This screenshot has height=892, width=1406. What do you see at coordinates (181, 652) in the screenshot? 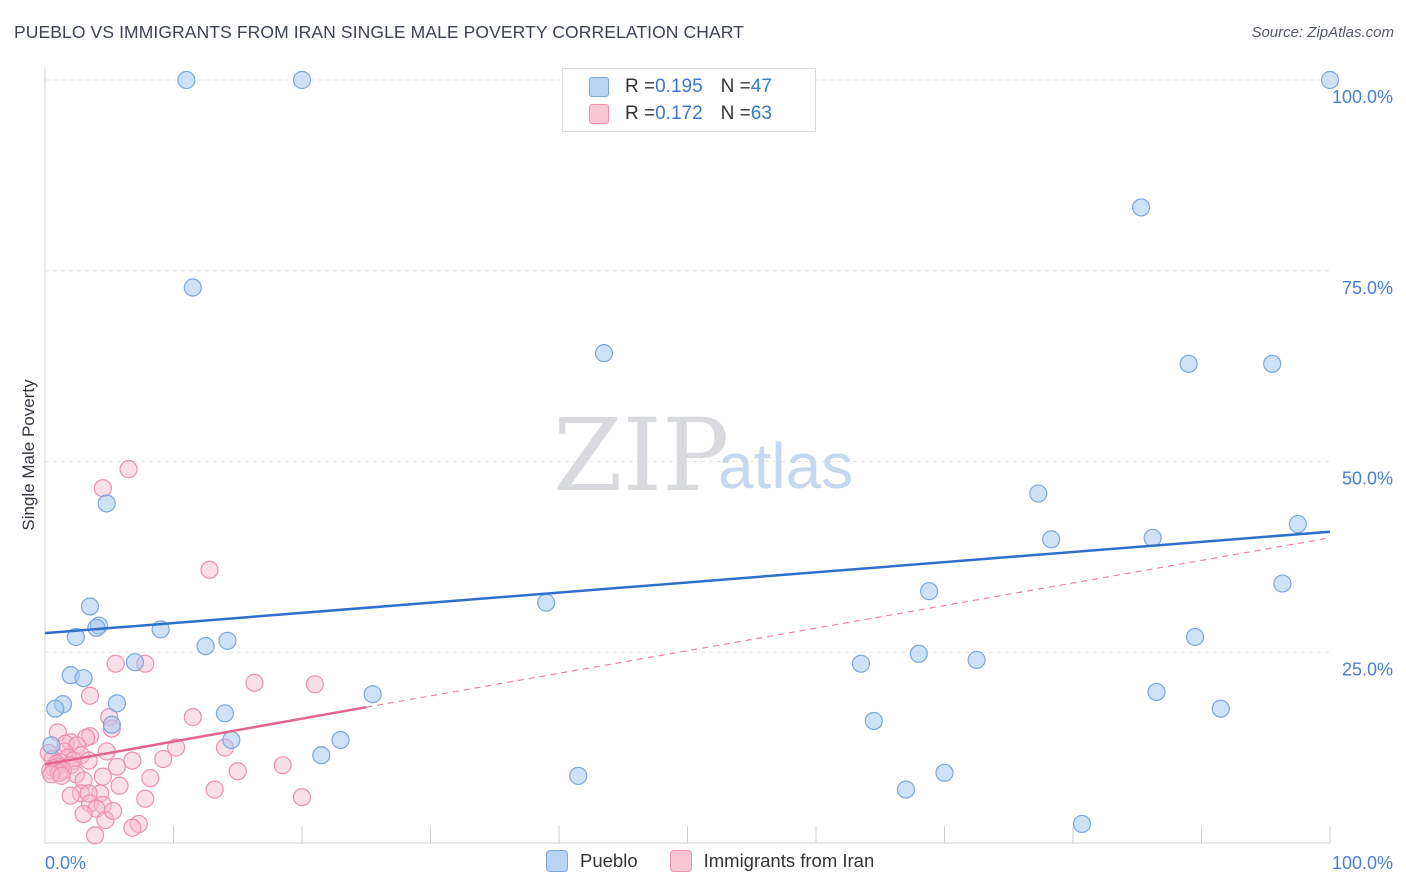
I see `iran-points` at bounding box center [181, 652].